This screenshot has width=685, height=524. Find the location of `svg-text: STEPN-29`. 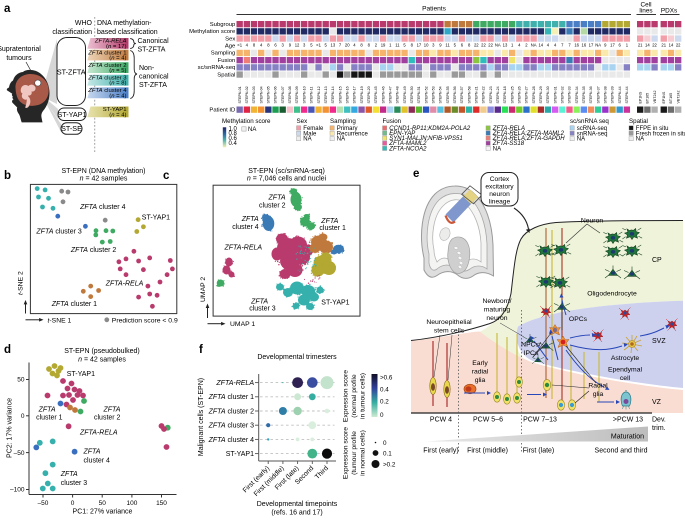

svg-text: STEPN-29 is located at coordinates (541, 94).